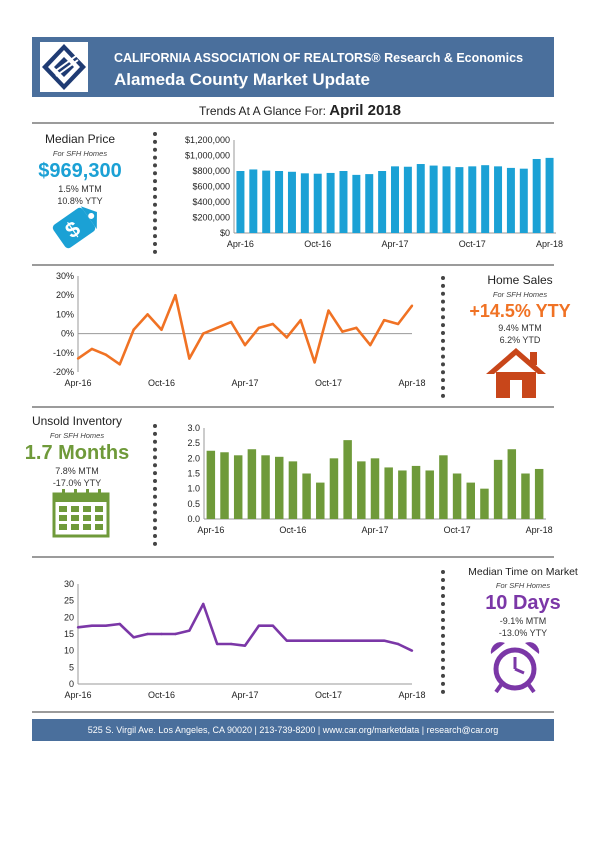  What do you see at coordinates (520, 294) in the screenshot?
I see `home-sales-subtitle: For SFH Homes` at bounding box center [520, 294].